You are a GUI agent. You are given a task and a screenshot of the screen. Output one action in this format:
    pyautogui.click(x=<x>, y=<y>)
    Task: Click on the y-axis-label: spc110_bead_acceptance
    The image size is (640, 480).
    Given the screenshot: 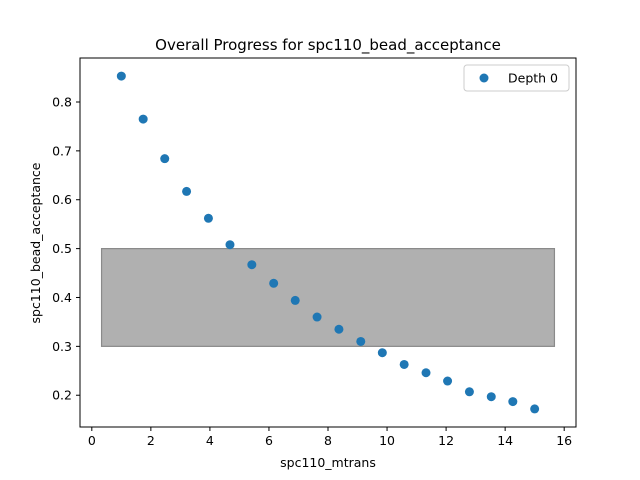 What is the action you would take?
    pyautogui.click(x=35, y=242)
    